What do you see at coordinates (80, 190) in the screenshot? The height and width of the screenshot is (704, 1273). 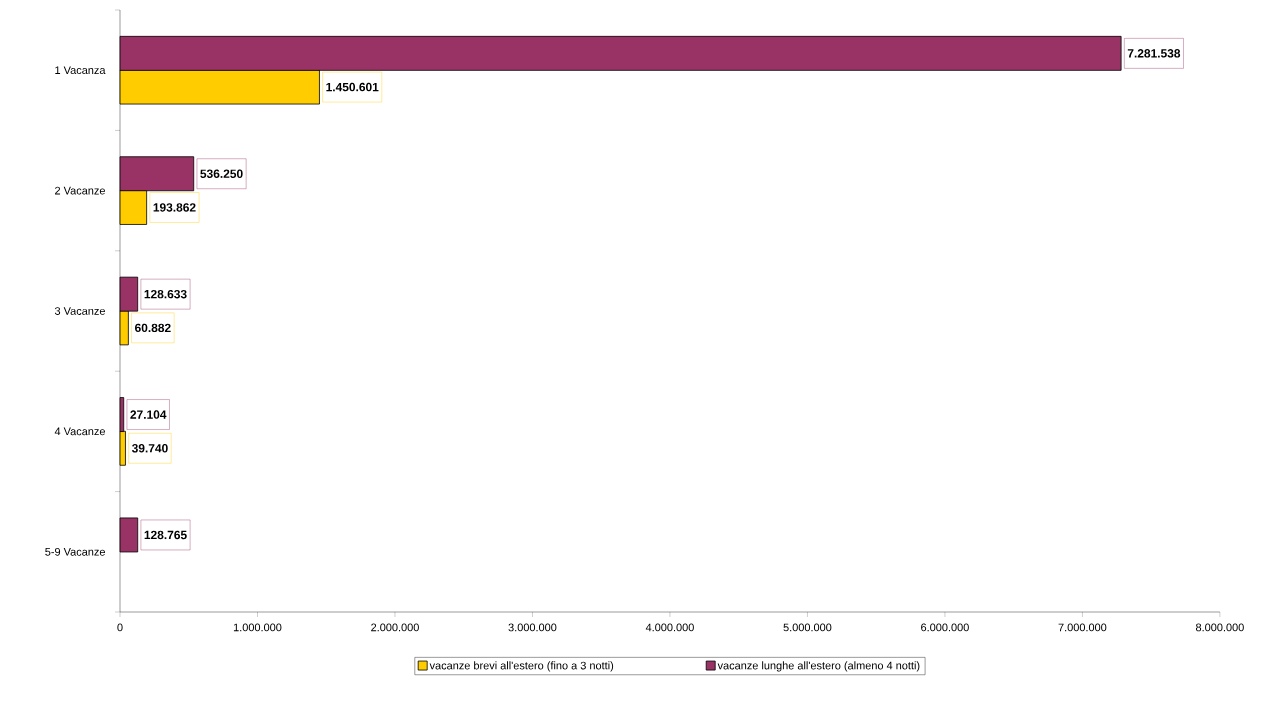 I see `y-tick-label: 2 Vacanze` at bounding box center [80, 190].